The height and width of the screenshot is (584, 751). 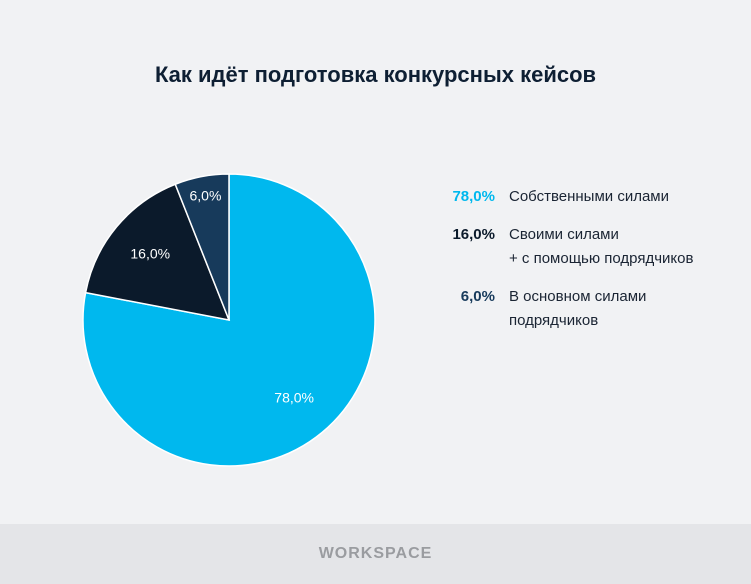 I want to click on footer-logo: WORKSPACE, so click(x=375, y=554).